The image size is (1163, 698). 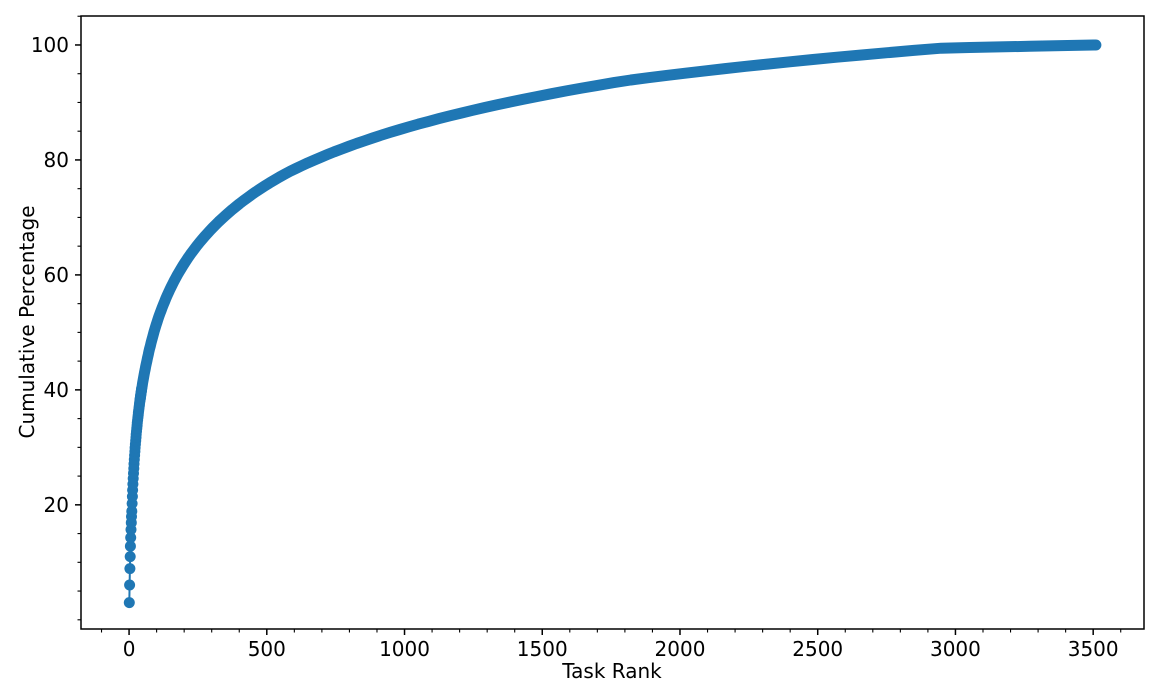 What do you see at coordinates (817, 649) in the screenshot?
I see `x-tick-label: 2500` at bounding box center [817, 649].